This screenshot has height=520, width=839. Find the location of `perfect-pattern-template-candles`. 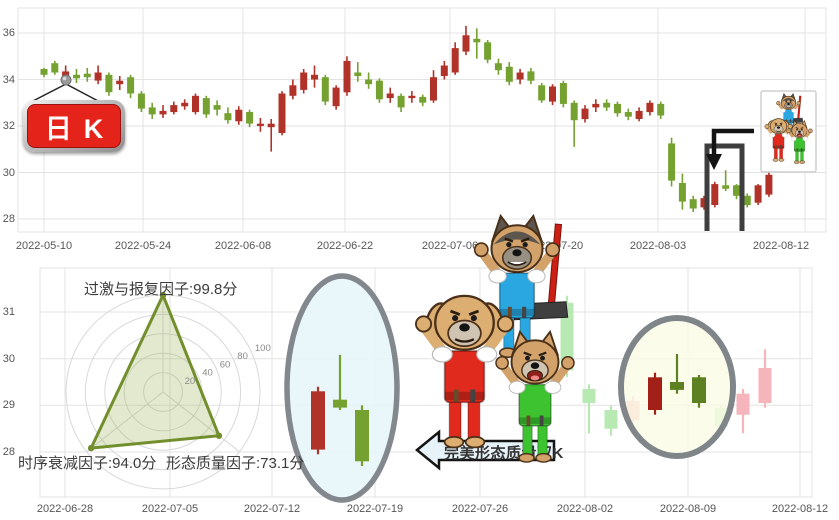

perfect-pattern-template-candles is located at coordinates (340, 410).